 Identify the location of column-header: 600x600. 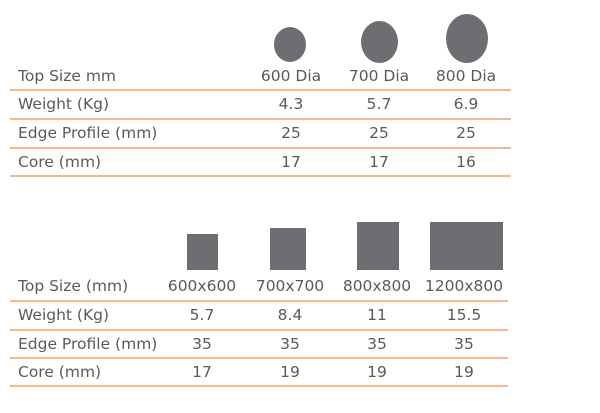
(202, 286).